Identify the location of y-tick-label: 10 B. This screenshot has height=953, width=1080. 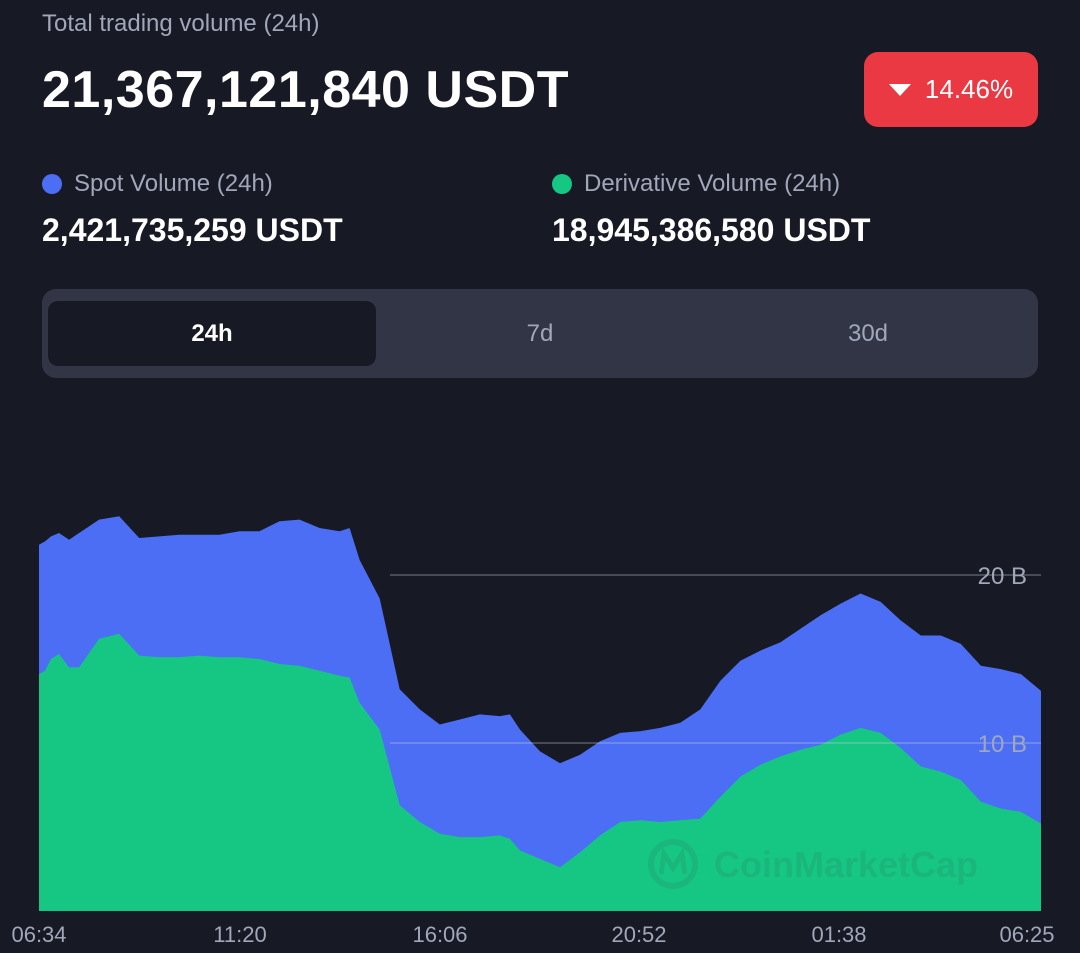
(1002, 744).